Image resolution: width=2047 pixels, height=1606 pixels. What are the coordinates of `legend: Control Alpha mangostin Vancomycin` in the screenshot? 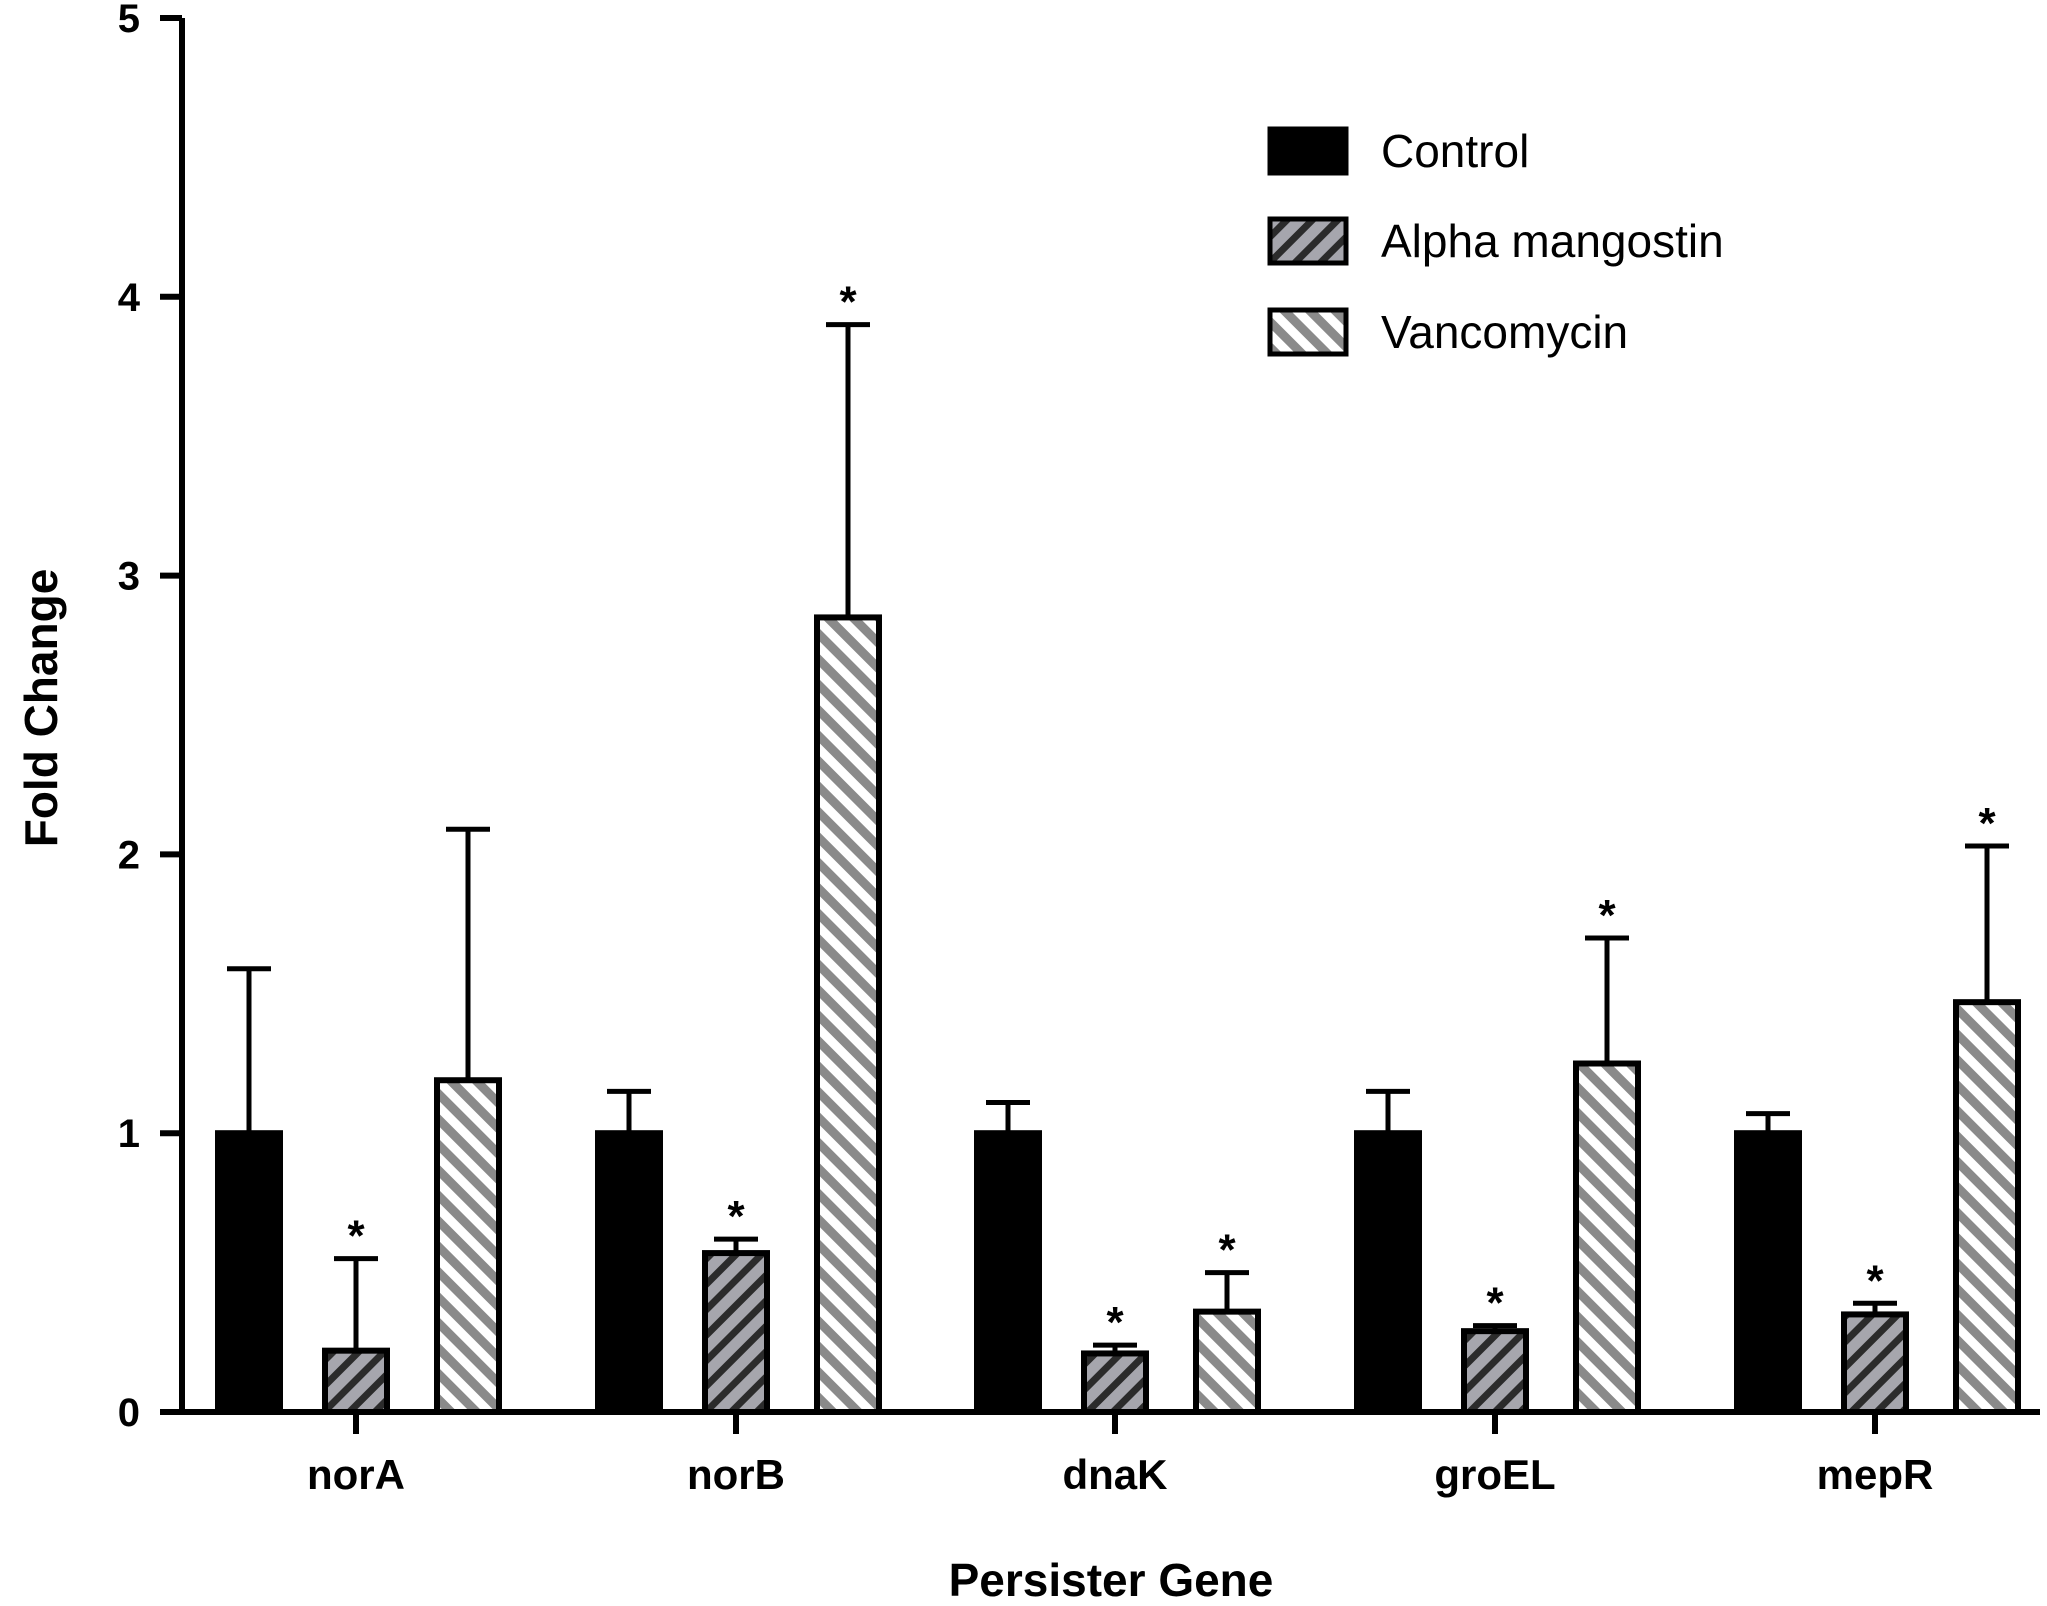 It's located at (1495, 241).